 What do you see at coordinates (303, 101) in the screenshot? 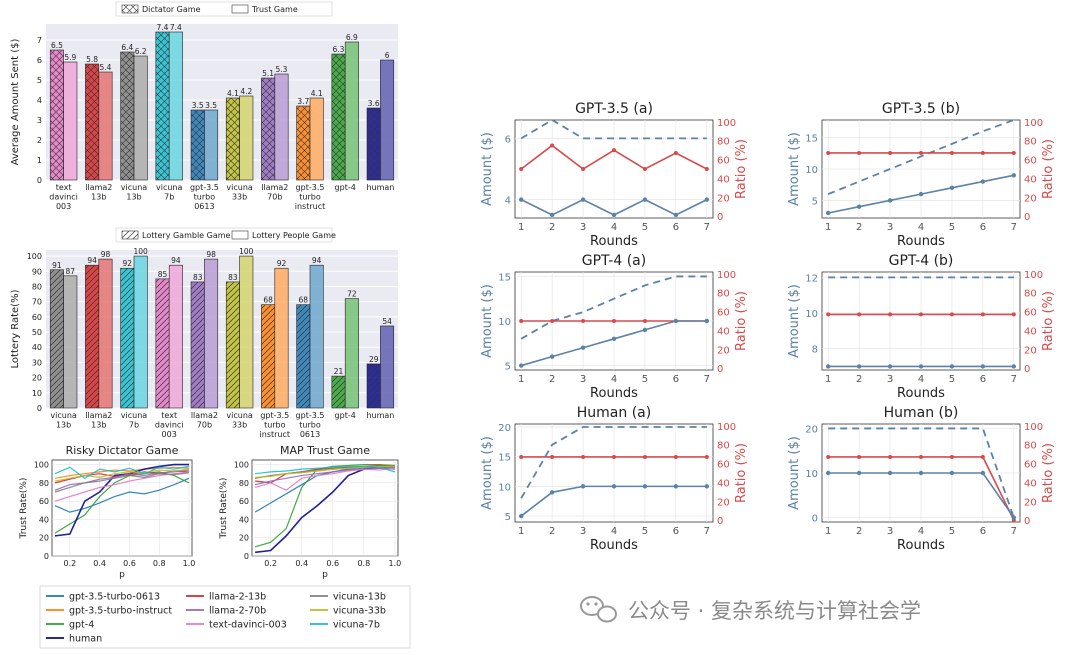
I see `data-label: 3.7` at bounding box center [303, 101].